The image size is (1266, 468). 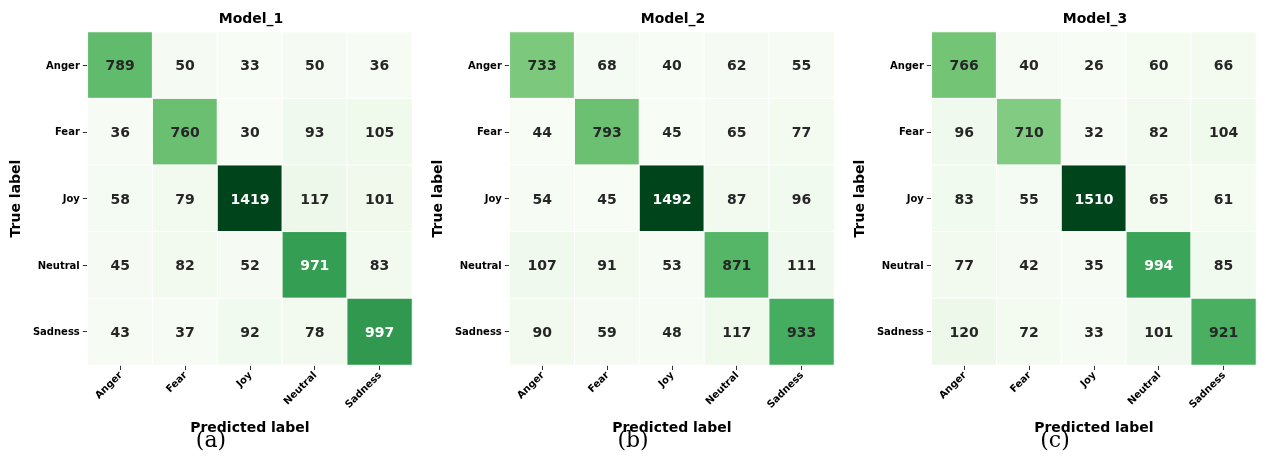 I want to click on data-label: 766, so click(x=964, y=65).